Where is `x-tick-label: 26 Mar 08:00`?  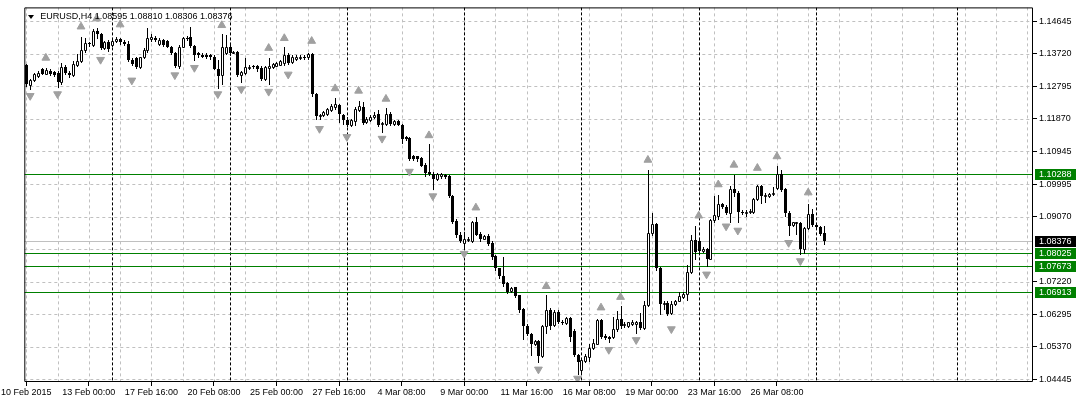
x-tick-label: 26 Mar 08:00 is located at coordinates (777, 391).